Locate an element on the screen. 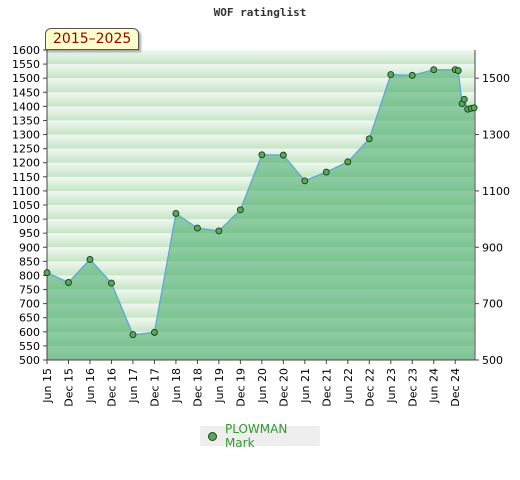 This screenshot has height=480, width=520. x-tick-label: Jun 23 is located at coordinates (391, 386).